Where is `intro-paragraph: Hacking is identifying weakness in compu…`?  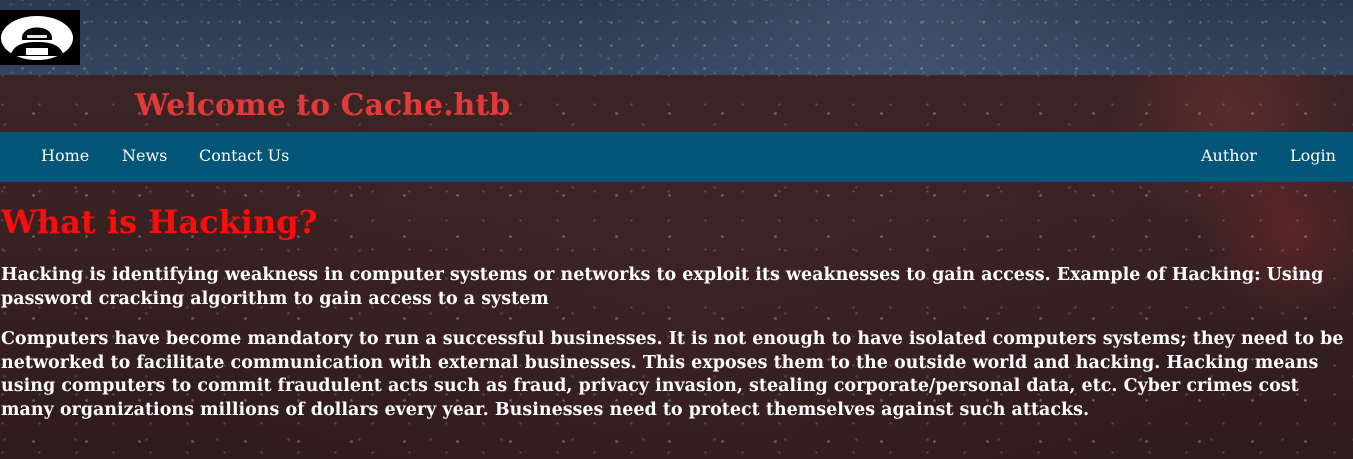
intro-paragraph: Hacking is identifying weakness in compu… is located at coordinates (662, 287).